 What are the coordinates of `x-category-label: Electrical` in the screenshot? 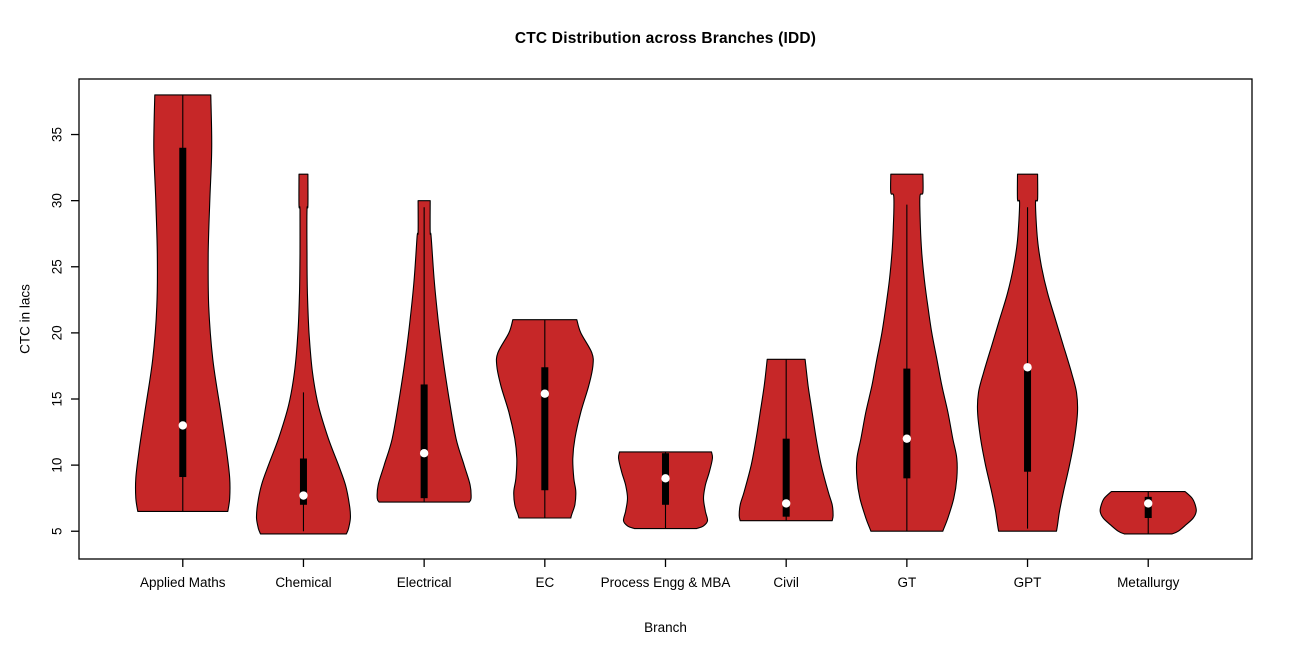 It's located at (424, 582).